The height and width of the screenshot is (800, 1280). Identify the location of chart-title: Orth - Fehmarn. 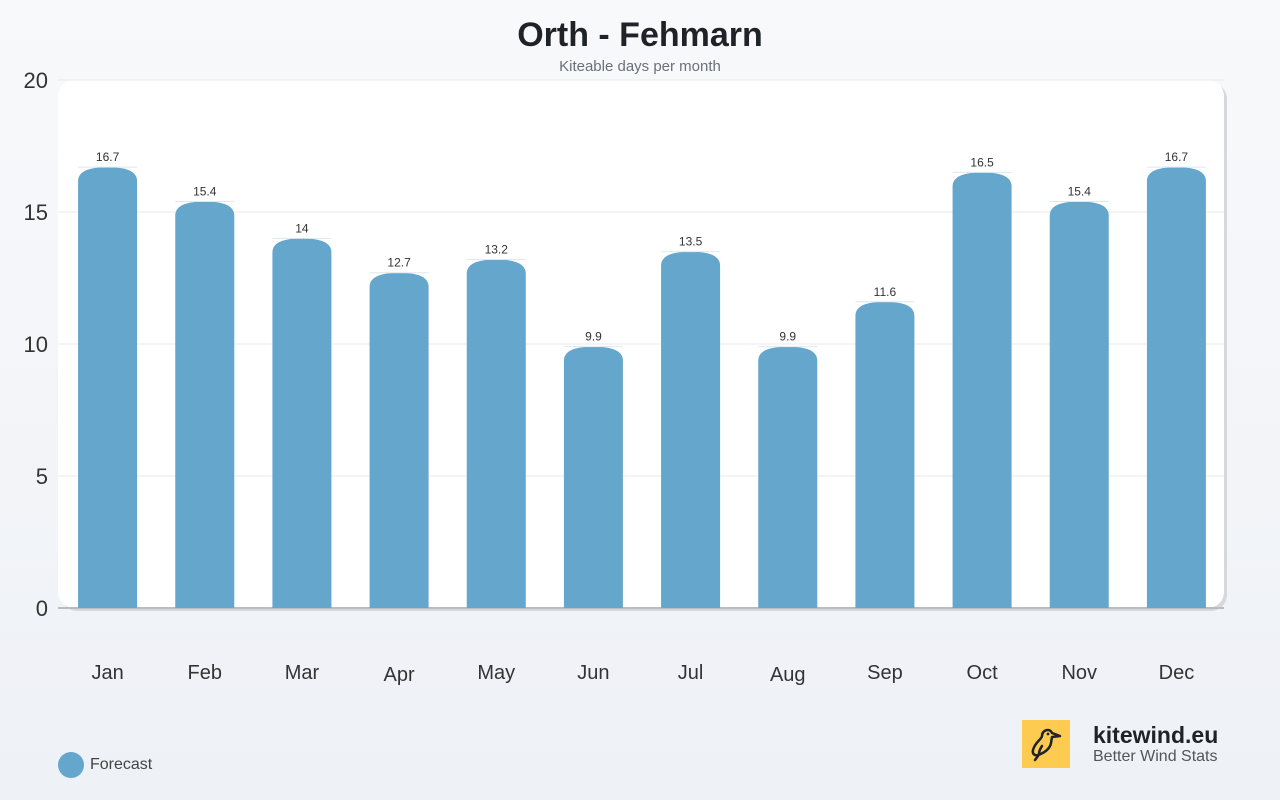
(640, 35).